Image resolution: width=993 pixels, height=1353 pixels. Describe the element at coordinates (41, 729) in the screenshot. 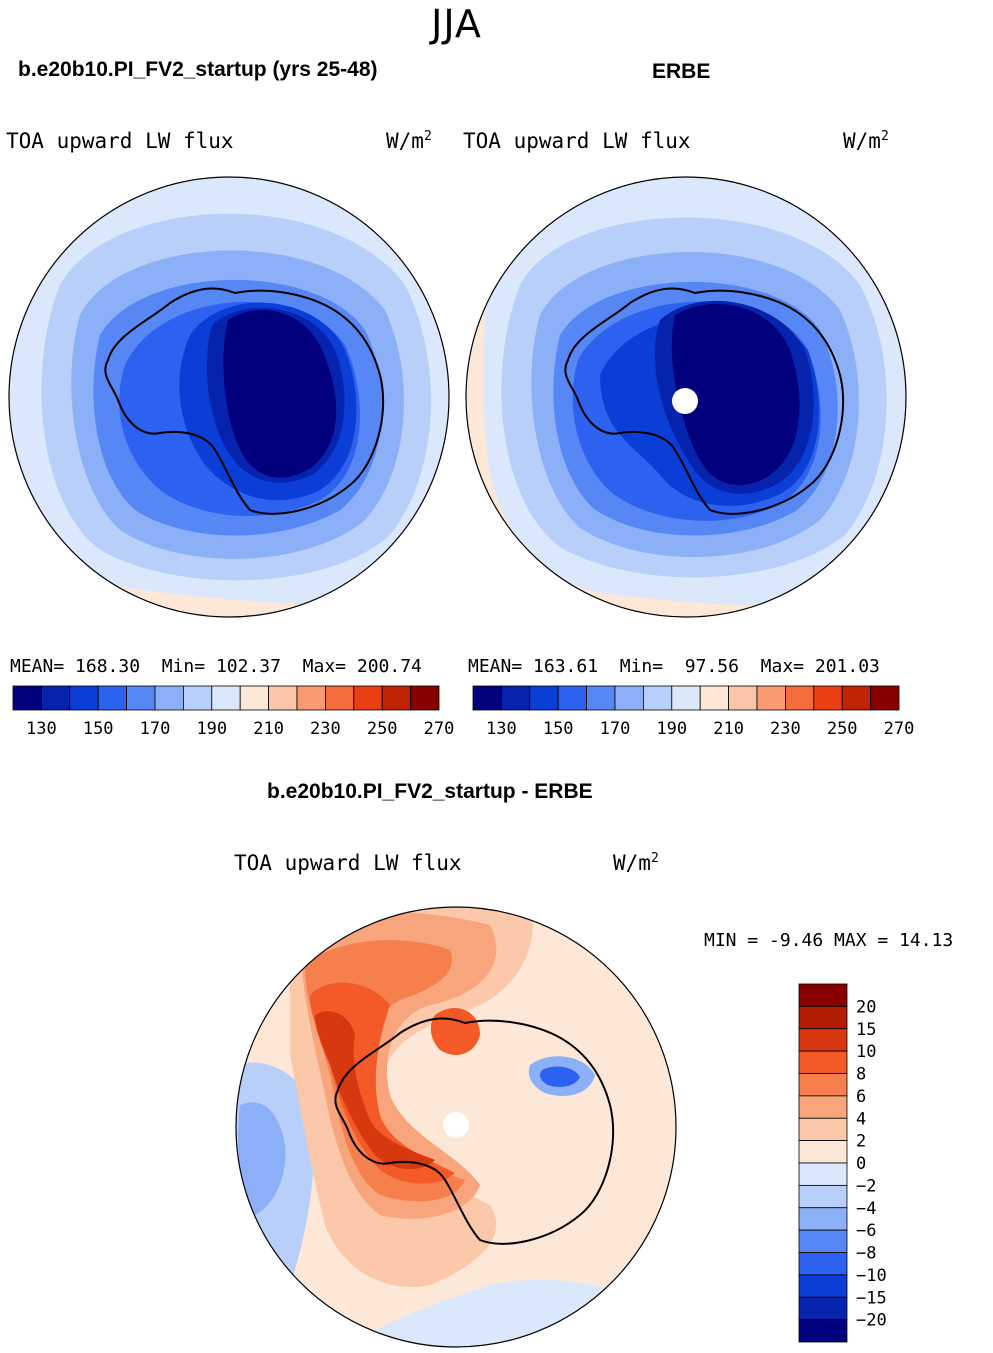

I see `panel-1-colorbar-tick-label: 130` at that location.